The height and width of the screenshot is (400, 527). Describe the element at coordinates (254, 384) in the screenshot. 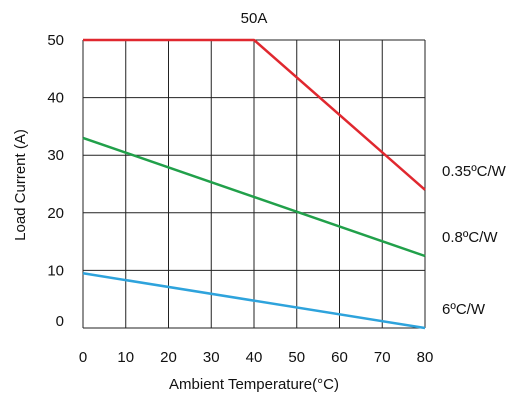

I see `x-axis-label: Ambient Temperature(°C)` at that location.